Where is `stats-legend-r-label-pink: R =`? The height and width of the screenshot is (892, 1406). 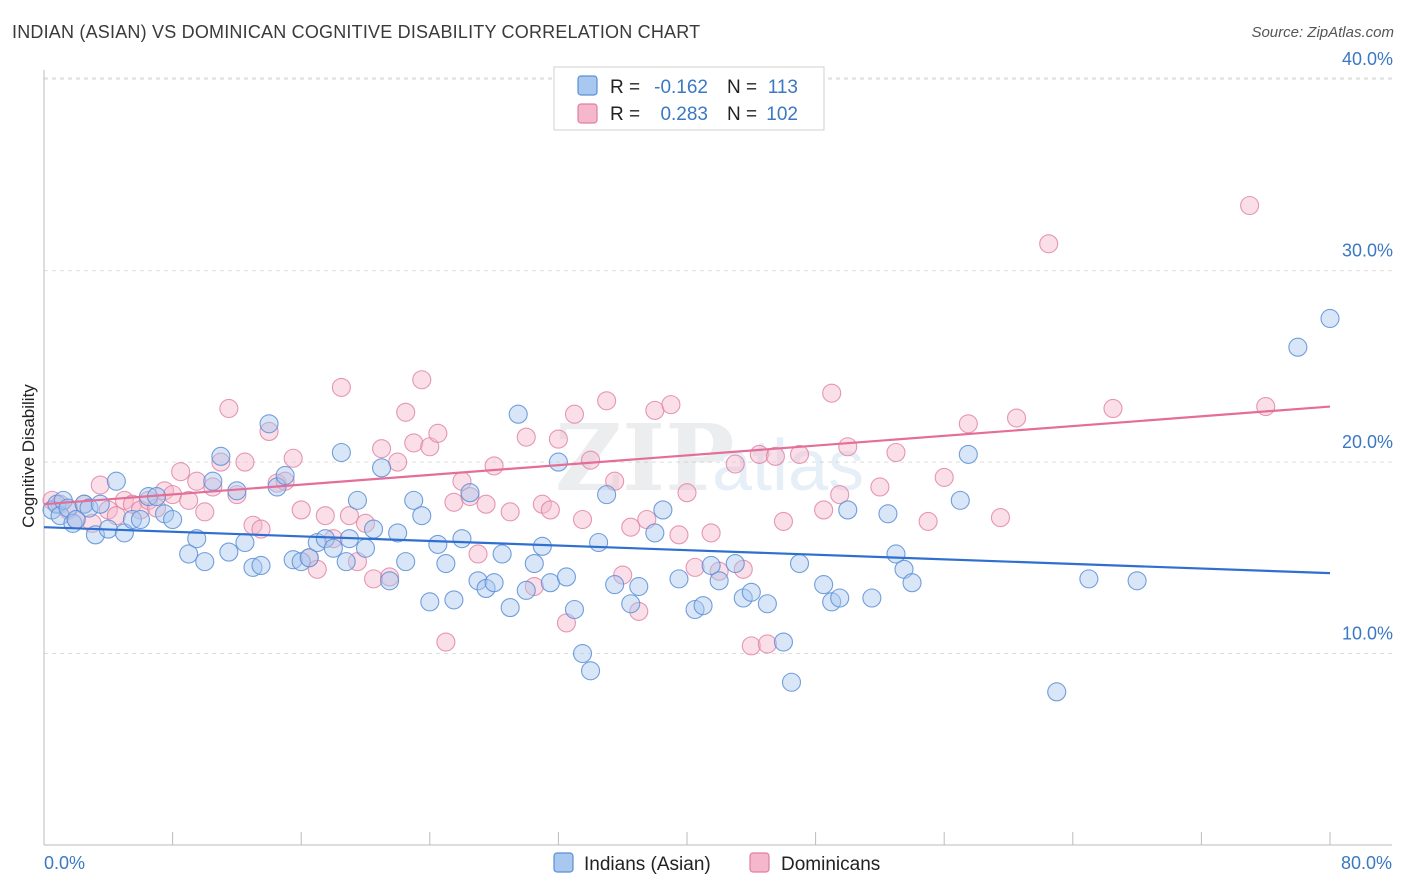 stats-legend-r-label-pink: R = is located at coordinates (625, 114).